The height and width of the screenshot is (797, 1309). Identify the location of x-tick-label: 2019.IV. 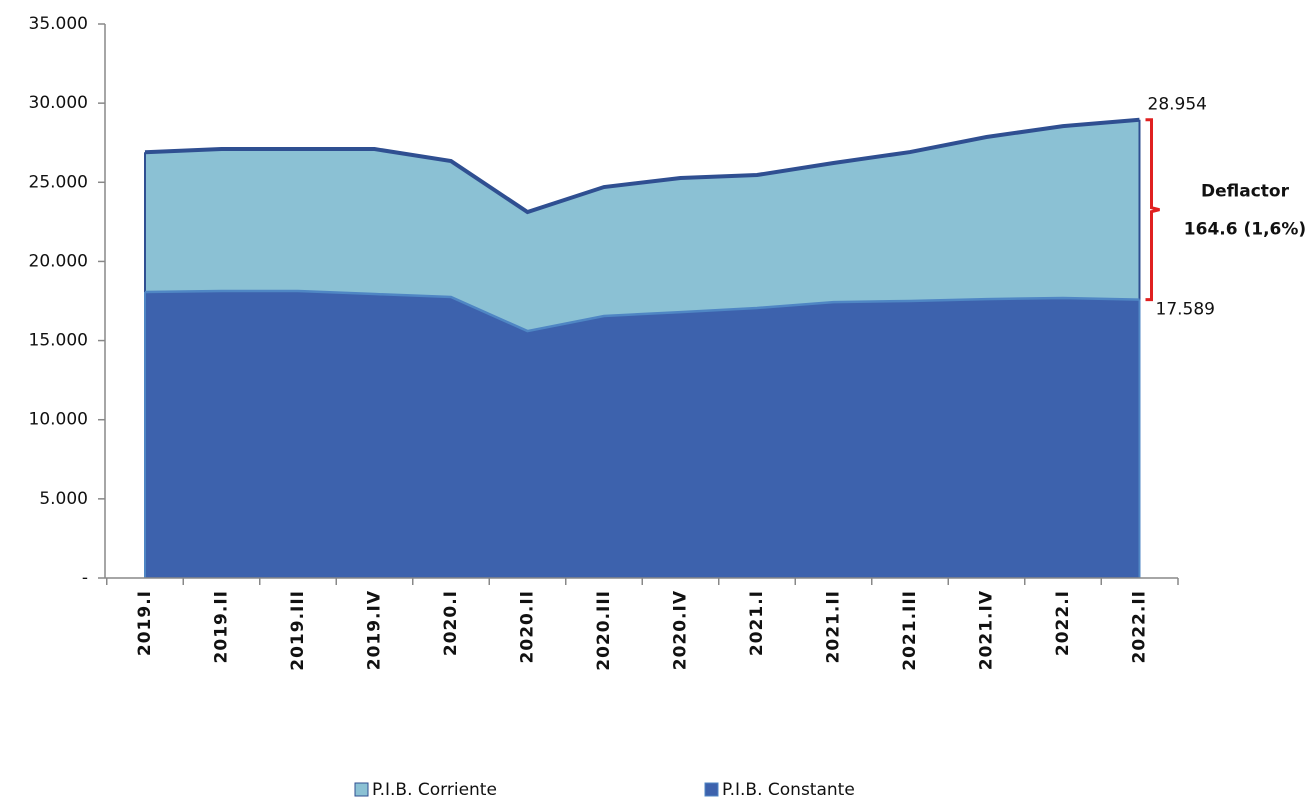
(375, 630).